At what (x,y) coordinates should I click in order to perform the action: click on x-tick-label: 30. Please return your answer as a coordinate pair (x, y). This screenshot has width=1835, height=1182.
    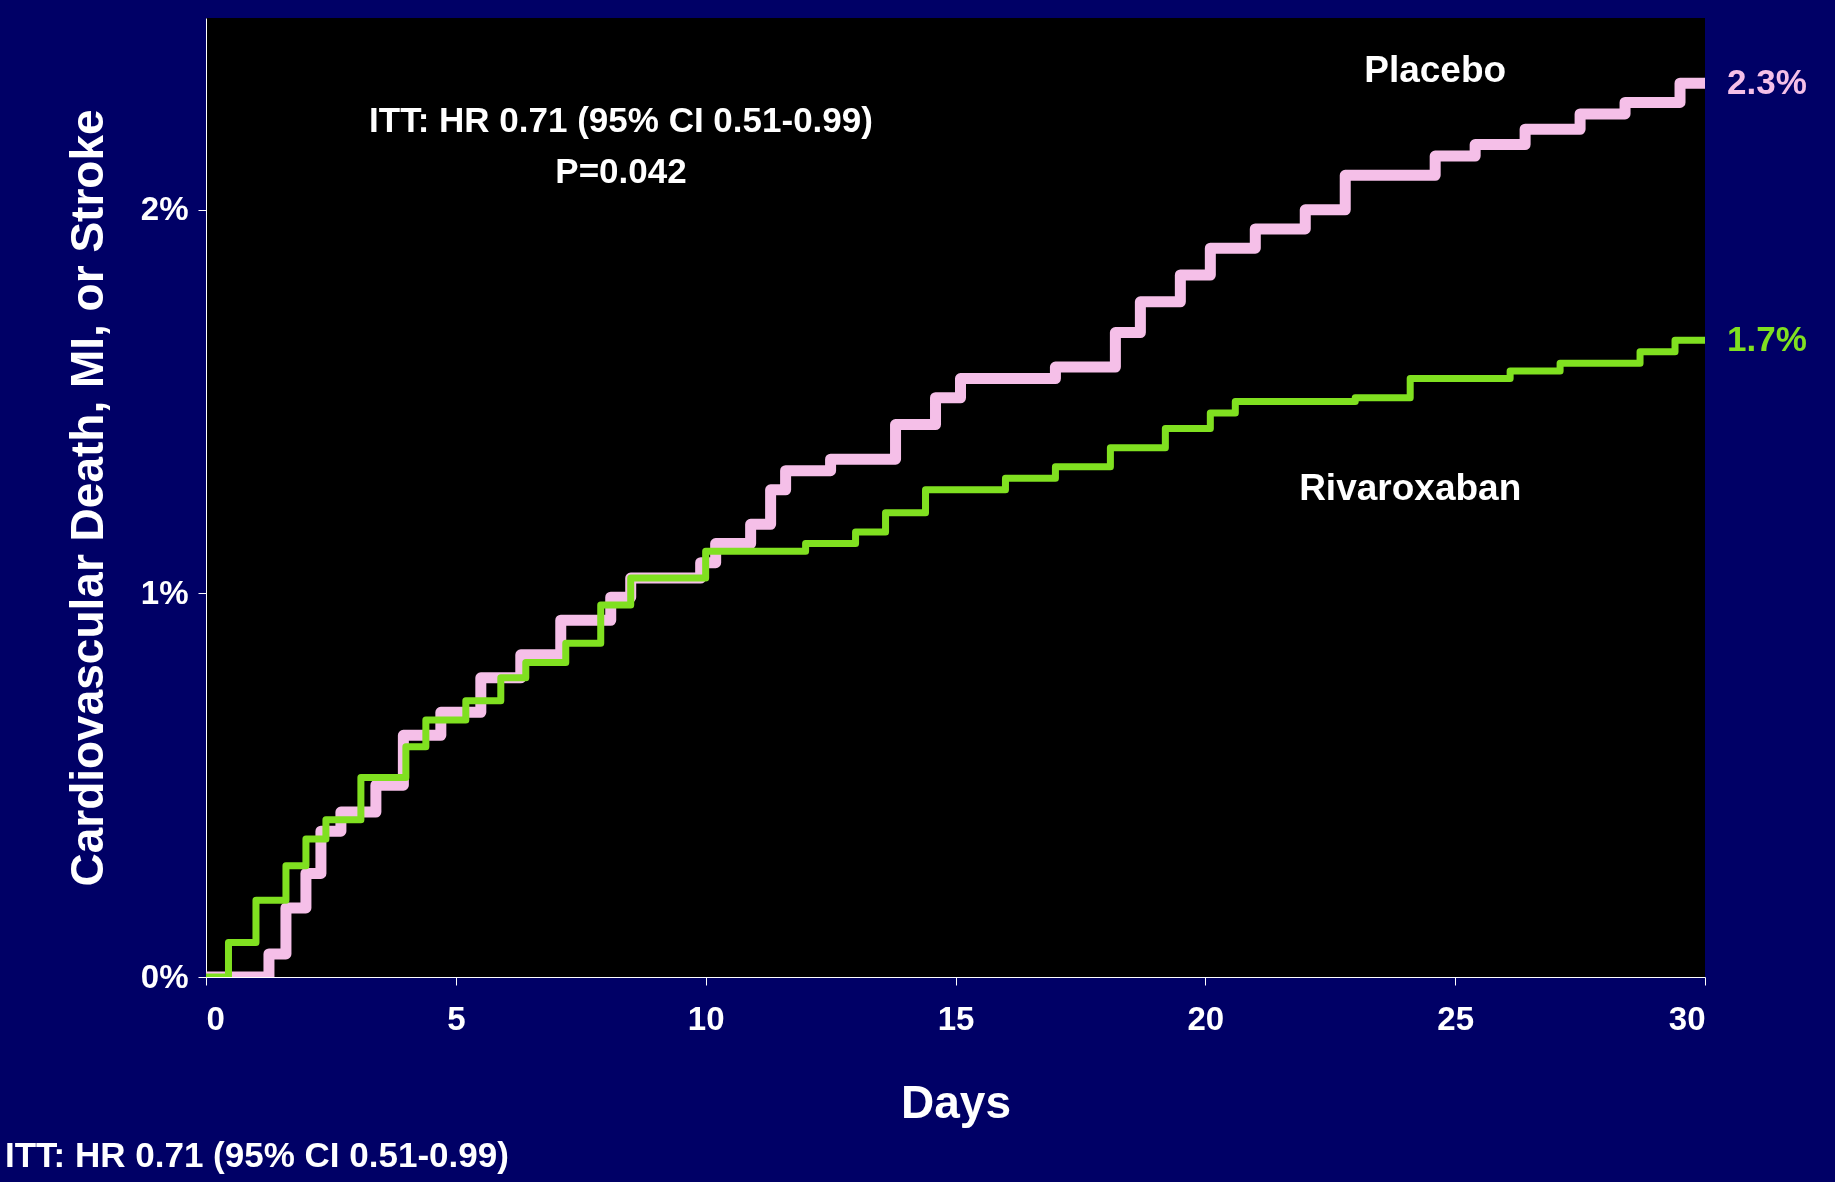
    Looking at the image, I should click on (1687, 1018).